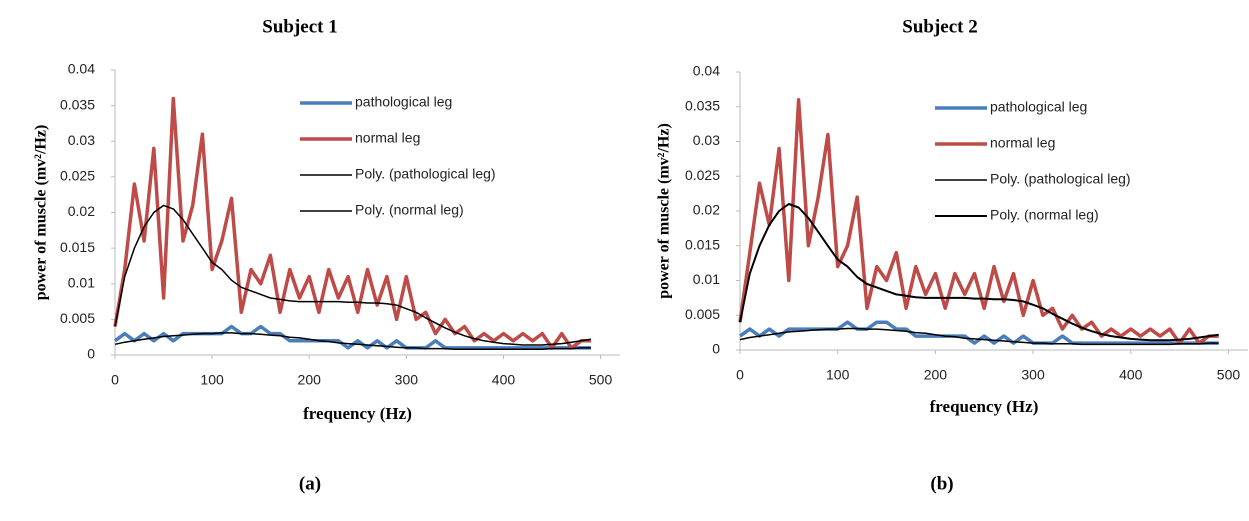 This screenshot has width=1249, height=521. I want to click on caption: (a), so click(310, 483).